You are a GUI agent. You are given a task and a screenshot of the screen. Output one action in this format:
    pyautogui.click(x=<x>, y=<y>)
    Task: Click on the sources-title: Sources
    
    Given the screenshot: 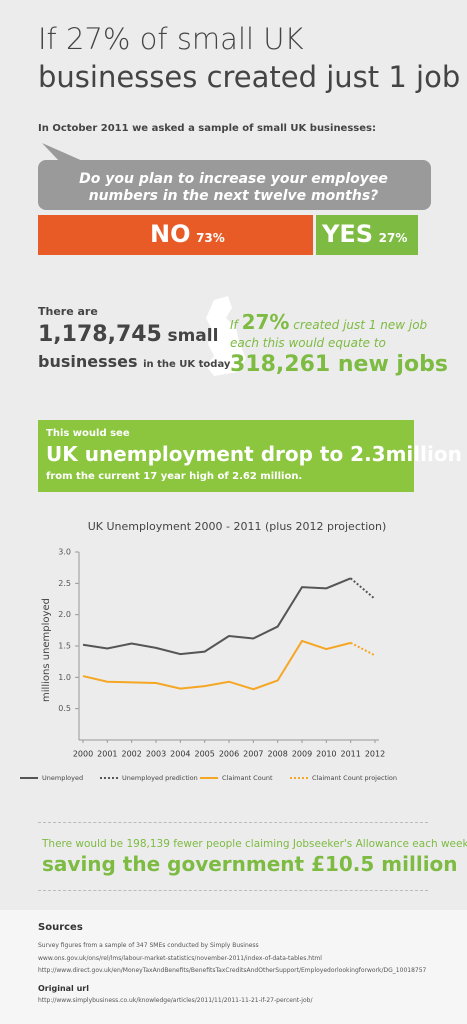 What is the action you would take?
    pyautogui.click(x=60, y=927)
    